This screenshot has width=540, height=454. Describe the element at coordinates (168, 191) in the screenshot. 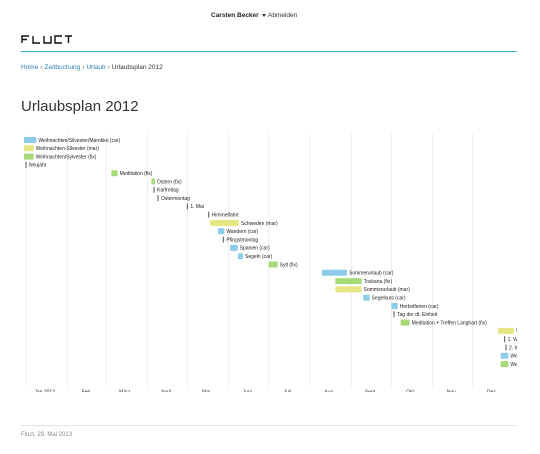

I see `entry-label: Karfreitag` at that location.